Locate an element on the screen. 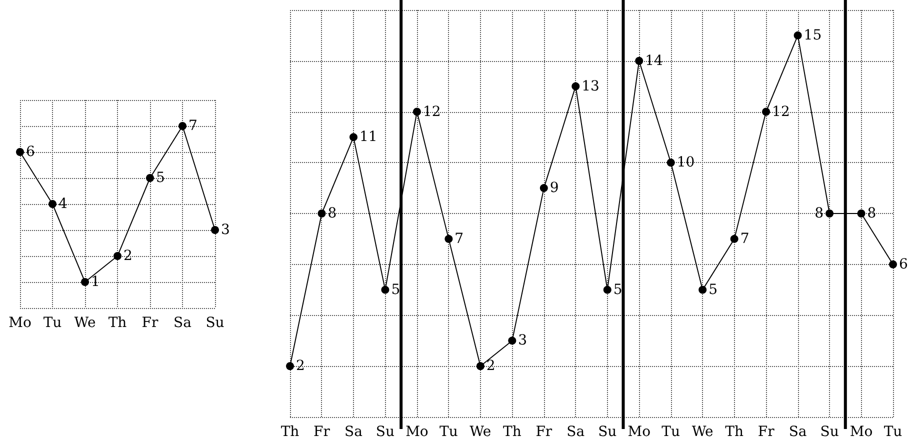 The width and height of the screenshot is (911, 447). data-label: 4 is located at coordinates (63, 204).